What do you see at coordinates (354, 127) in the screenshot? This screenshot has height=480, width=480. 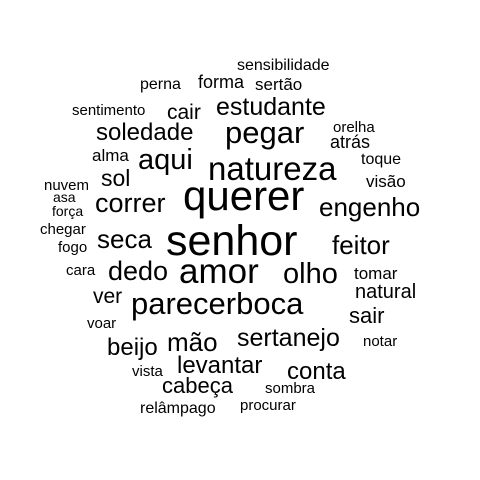 I see `word-orelha: orelha` at bounding box center [354, 127].